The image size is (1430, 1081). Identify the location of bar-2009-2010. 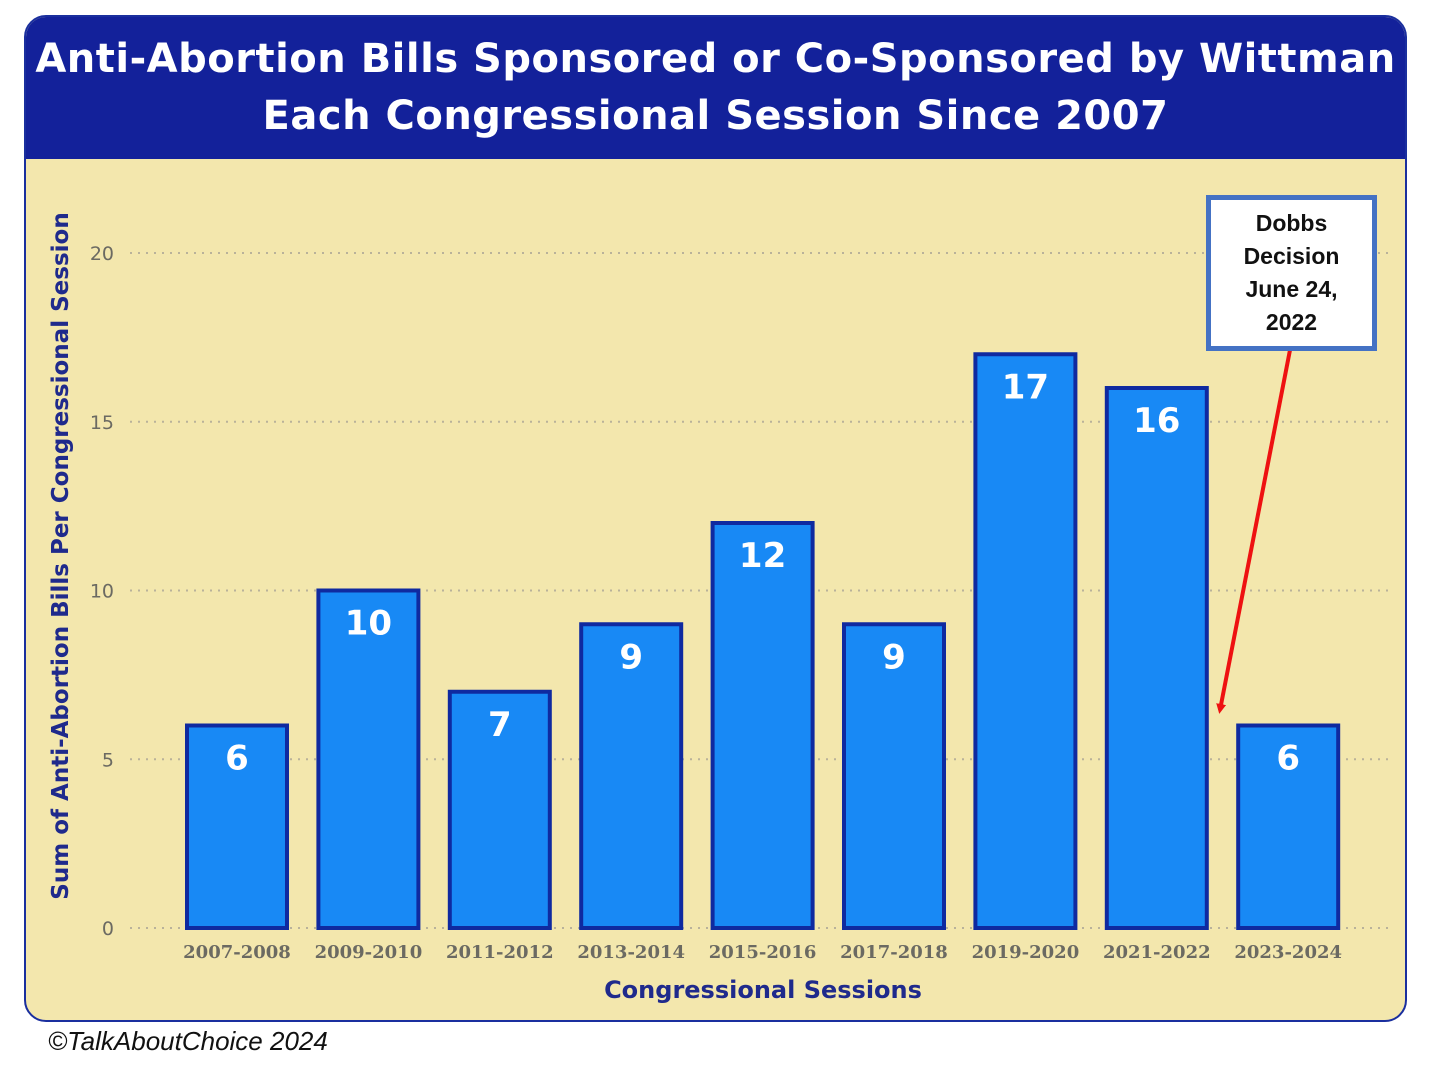
(368, 759).